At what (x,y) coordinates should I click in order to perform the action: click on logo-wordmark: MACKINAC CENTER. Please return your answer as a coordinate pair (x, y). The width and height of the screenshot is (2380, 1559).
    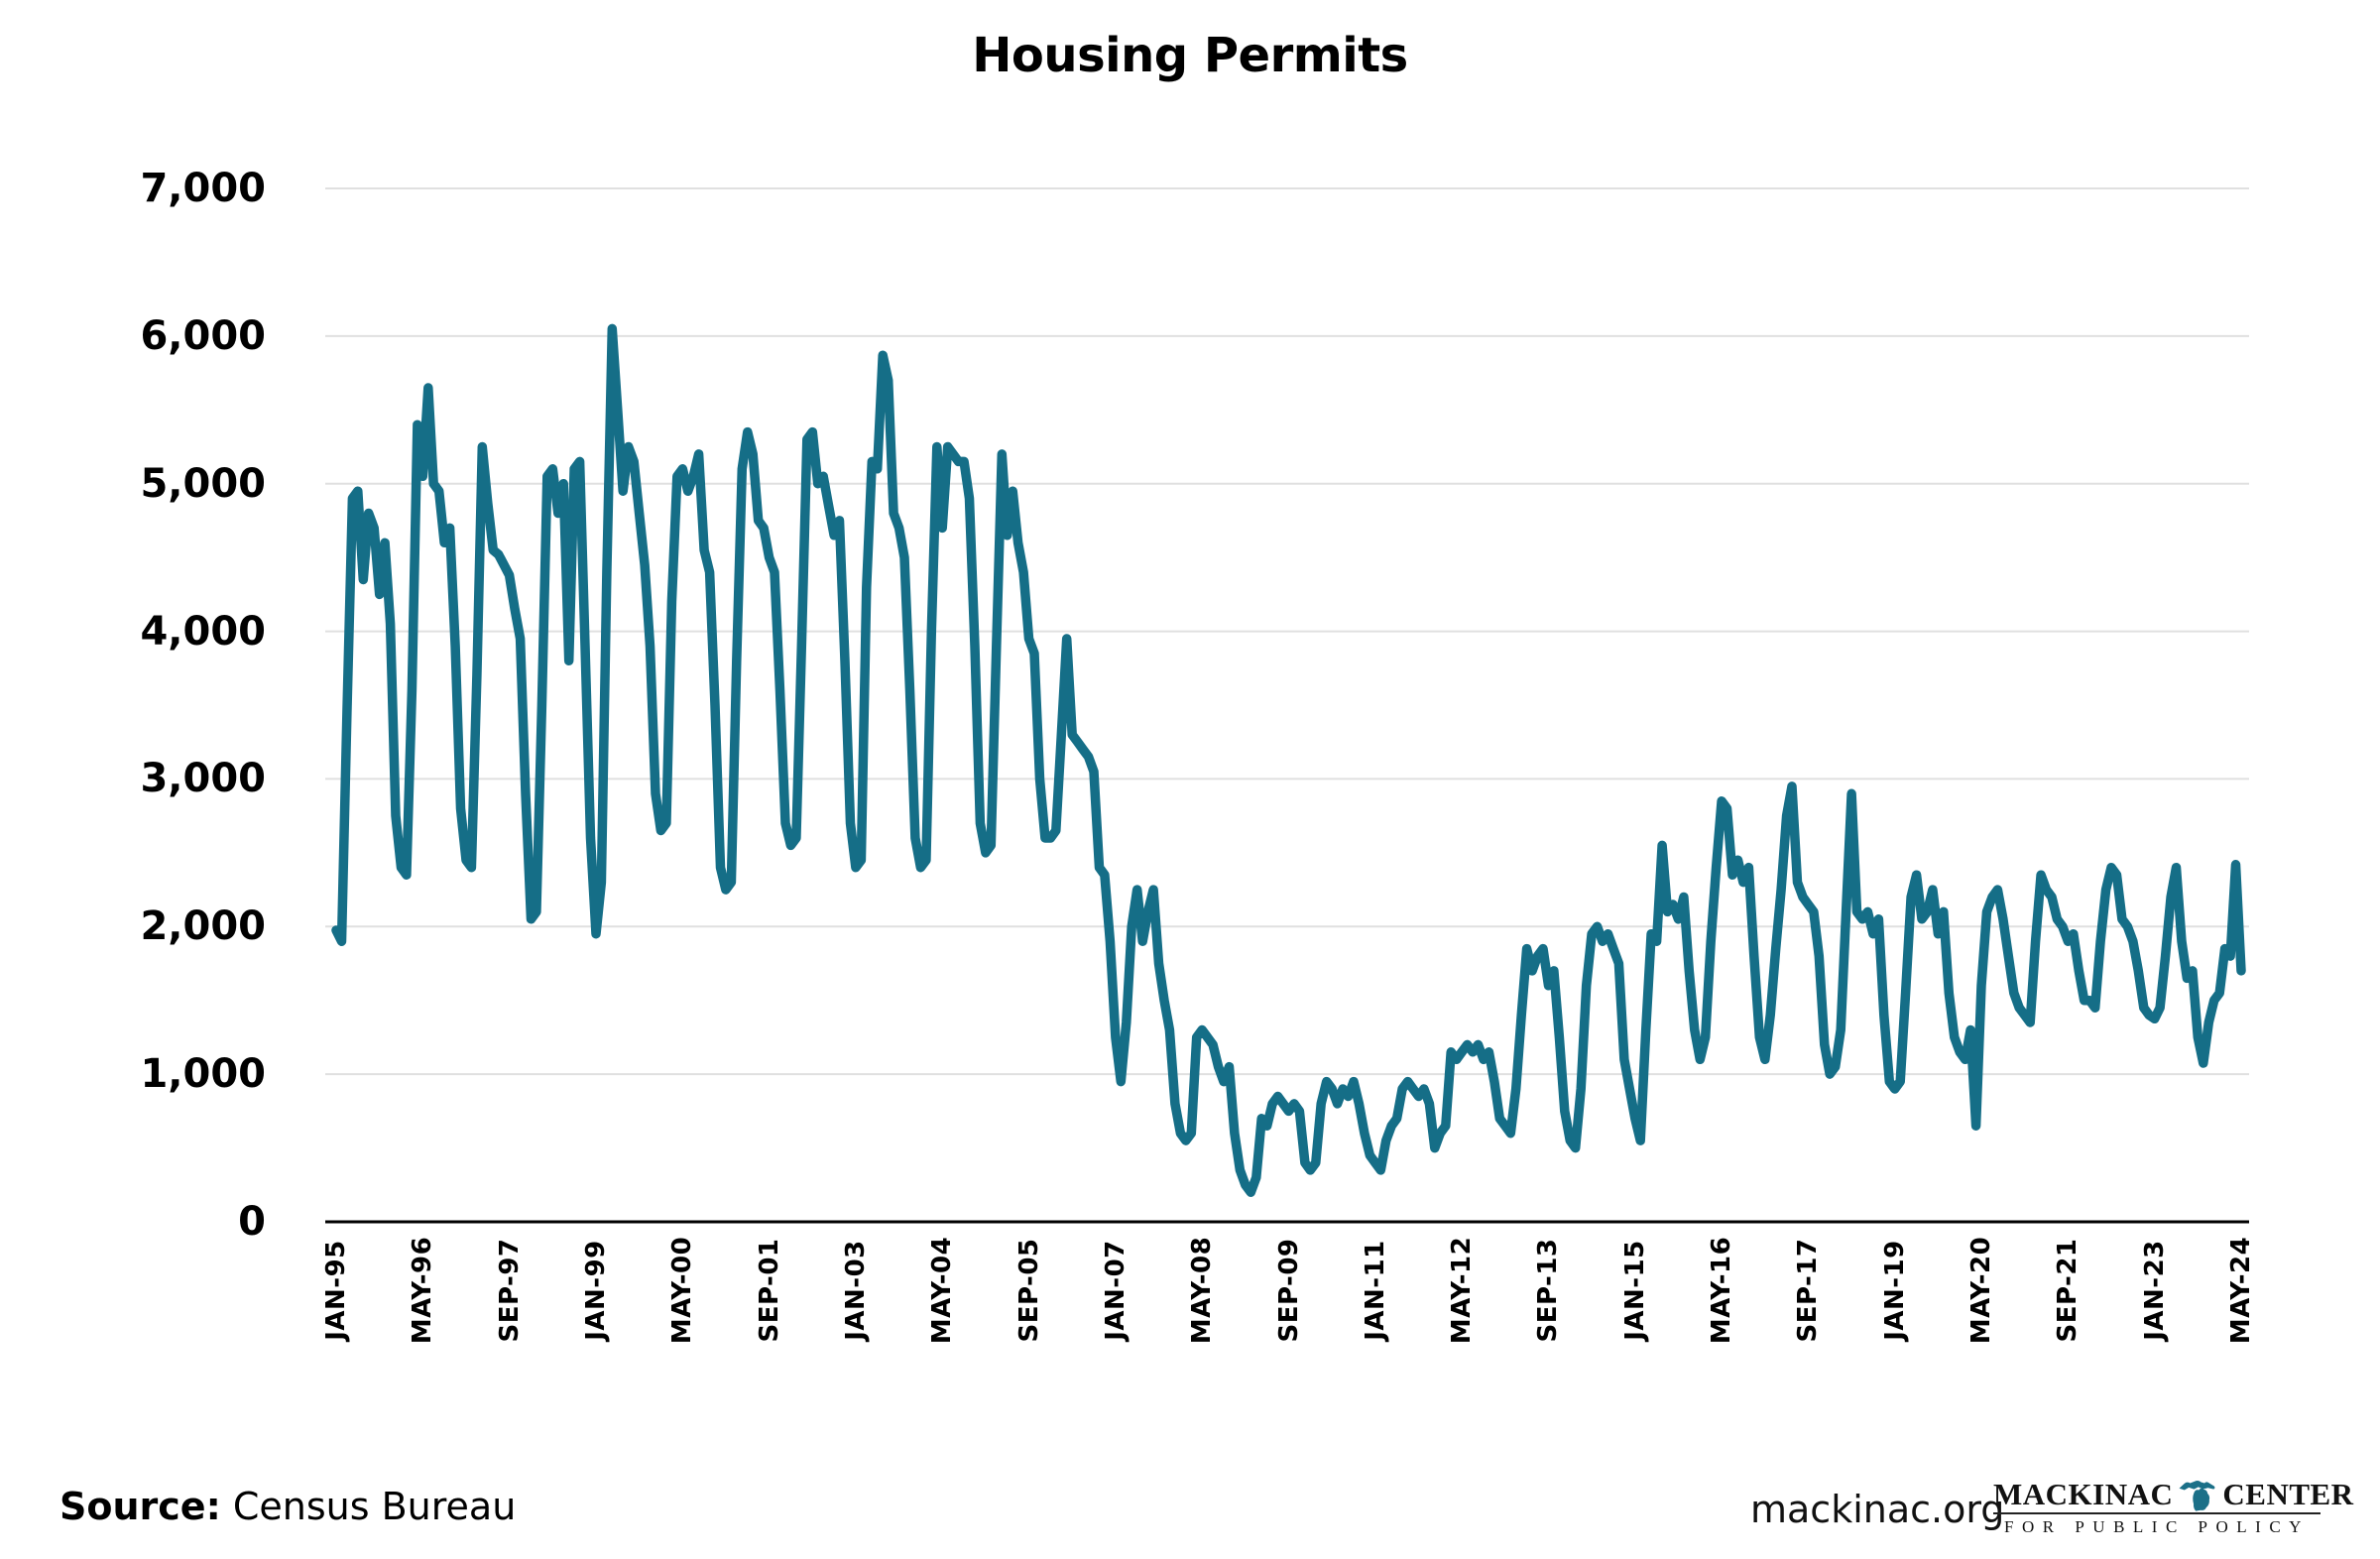
    Looking at the image, I should click on (2173, 1488).